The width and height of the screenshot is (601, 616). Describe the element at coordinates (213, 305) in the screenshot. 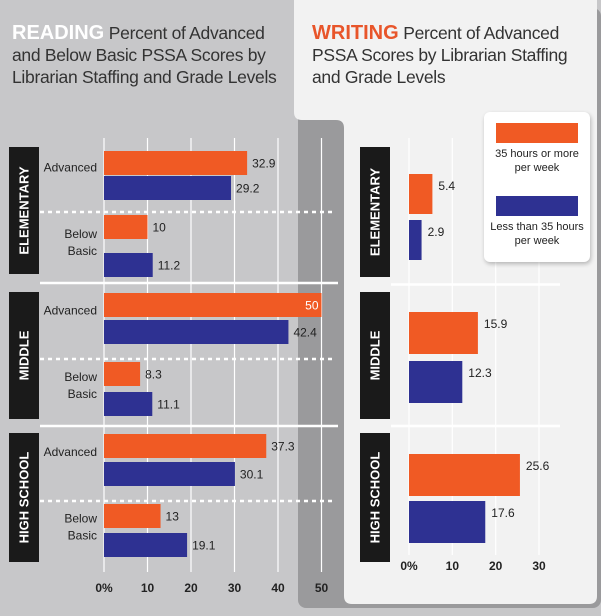

I see `reading-bar-middle-advanced-orange` at that location.